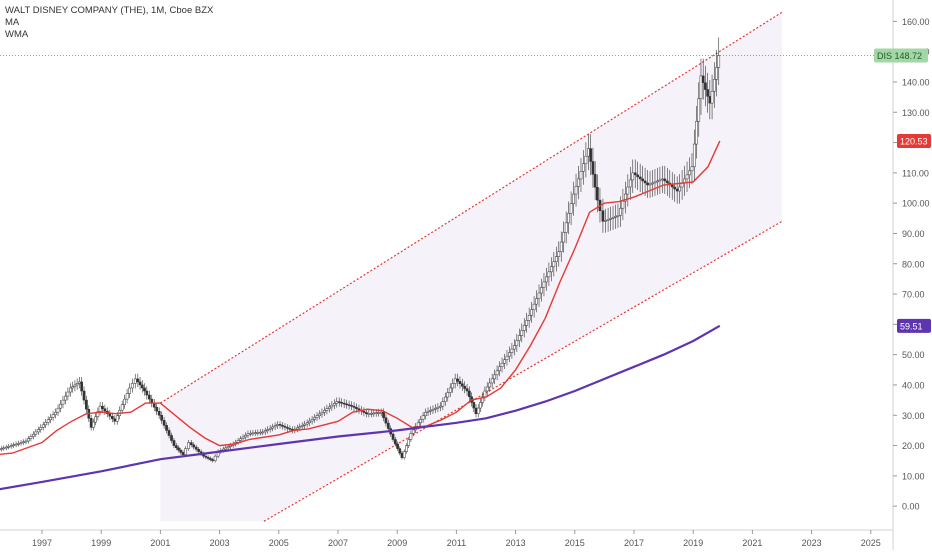 Image resolution: width=932 pixels, height=555 pixels. Describe the element at coordinates (916, 113) in the screenshot. I see `y-tick-label: 130.00` at that location.